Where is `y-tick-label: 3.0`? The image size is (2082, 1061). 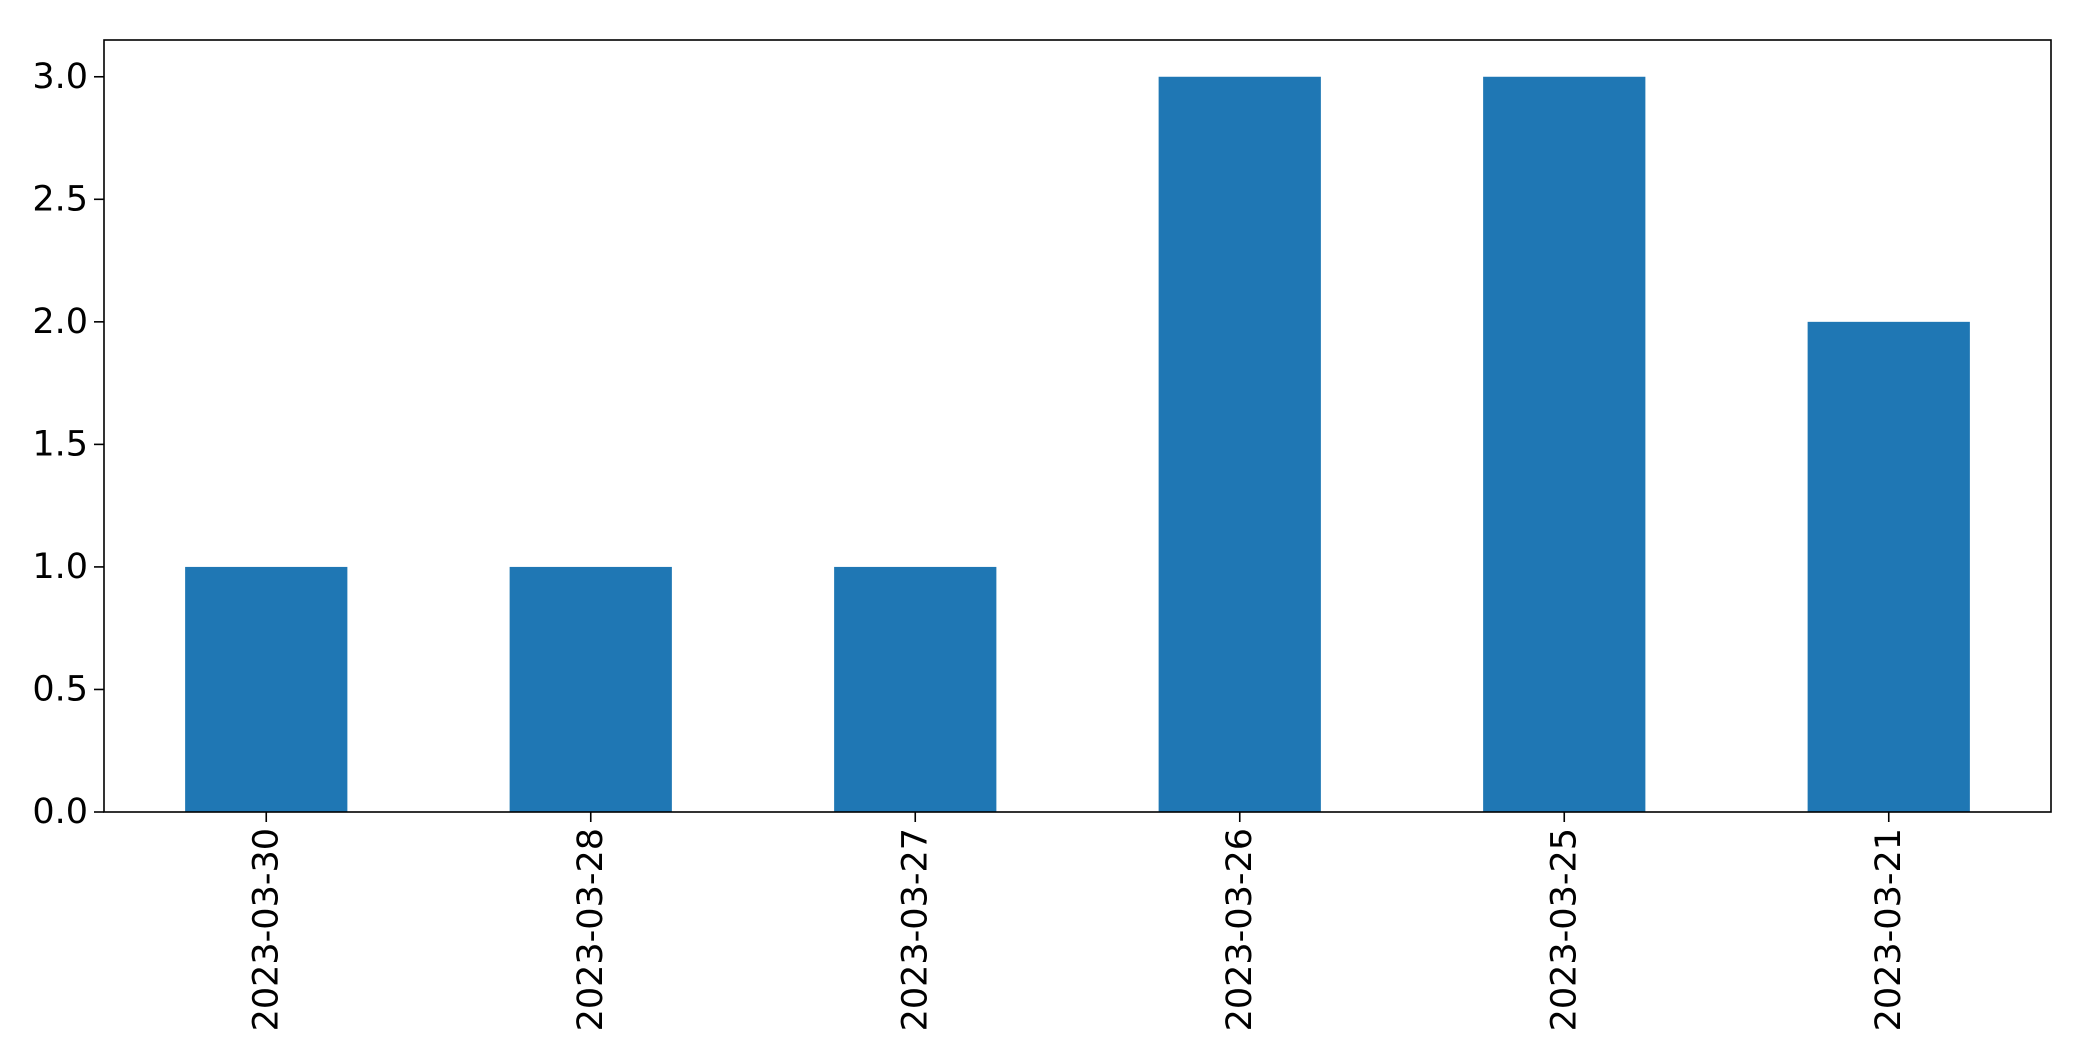
y-tick-label: 3.0 is located at coordinates (60, 77).